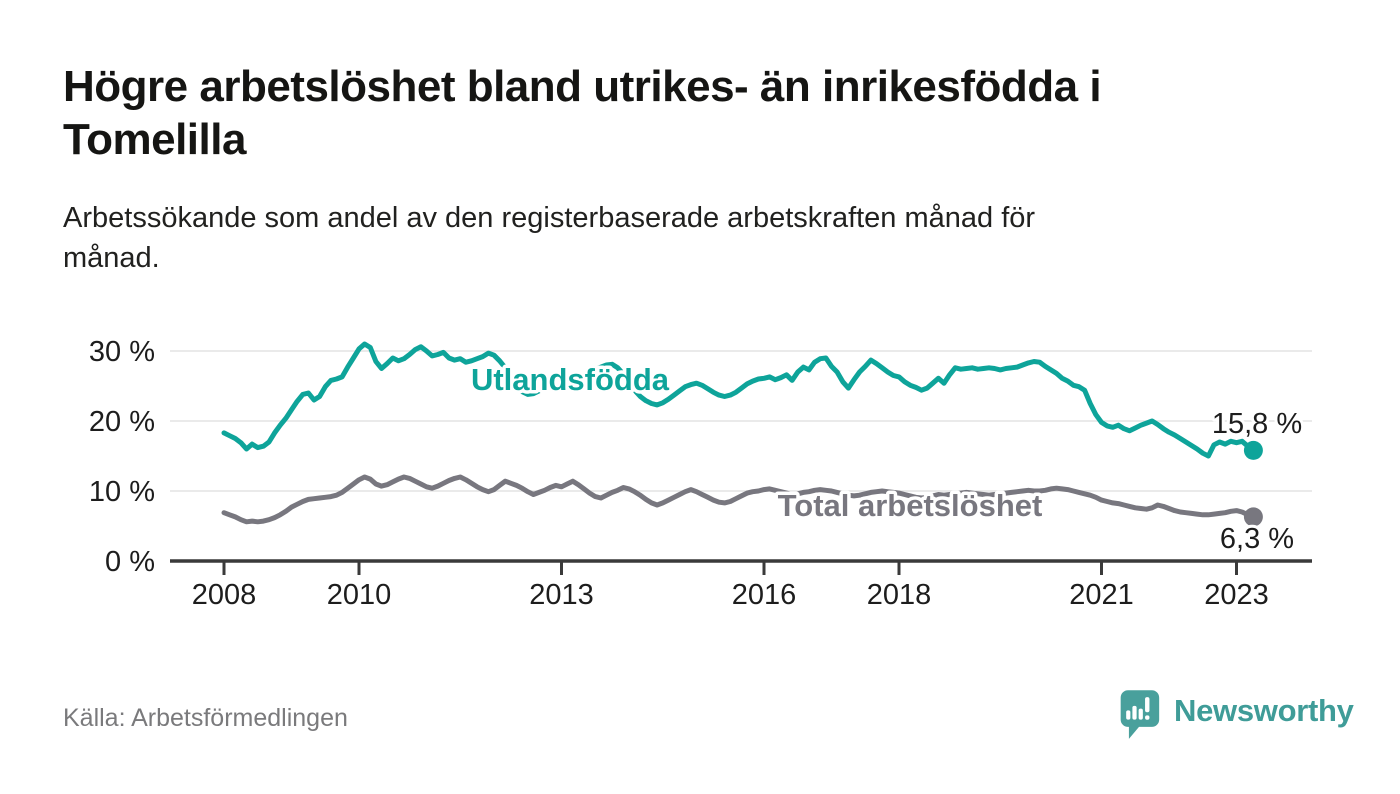  What do you see at coordinates (910, 505) in the screenshot?
I see `series-label-total-arbetsloshet: Total arbetslöshet` at bounding box center [910, 505].